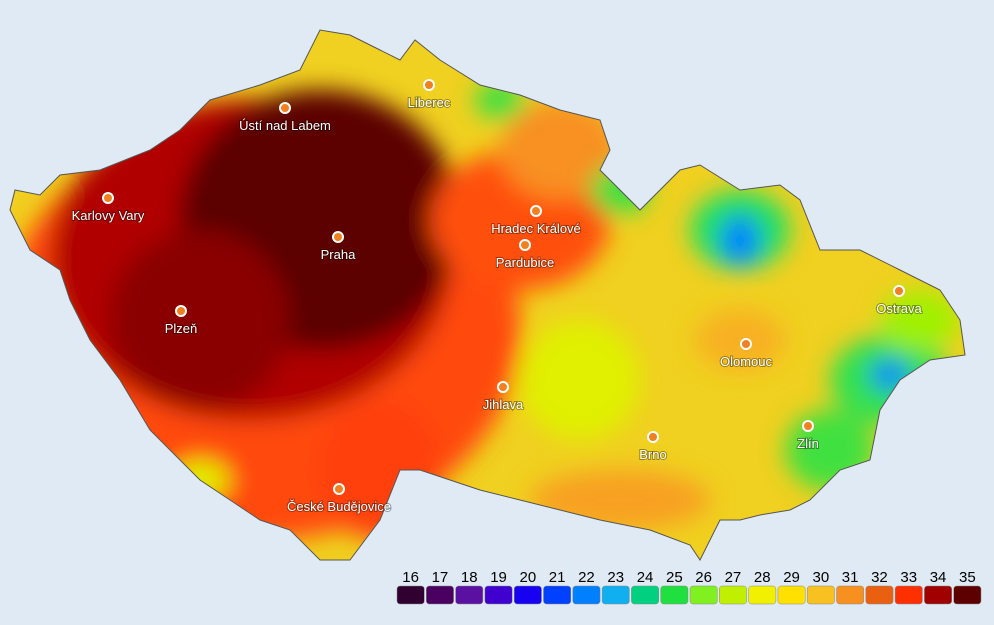 This screenshot has width=994, height=625. What do you see at coordinates (503, 404) in the screenshot?
I see `city-label: Jihlava` at bounding box center [503, 404].